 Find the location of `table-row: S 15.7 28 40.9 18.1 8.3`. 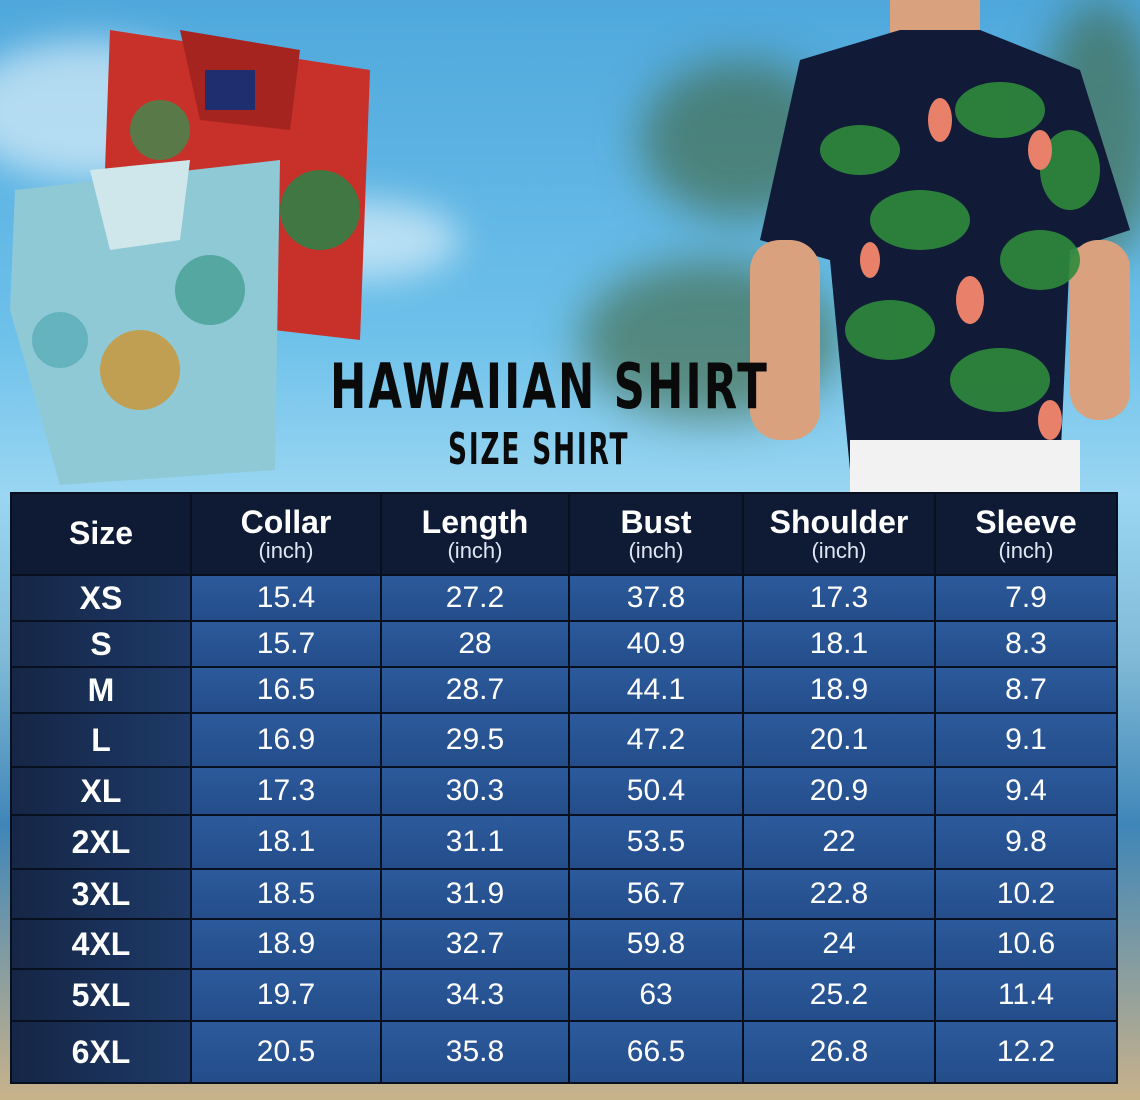

table-row: S 15.7 28 40.9 18.1 8.3 is located at coordinates (564, 644).